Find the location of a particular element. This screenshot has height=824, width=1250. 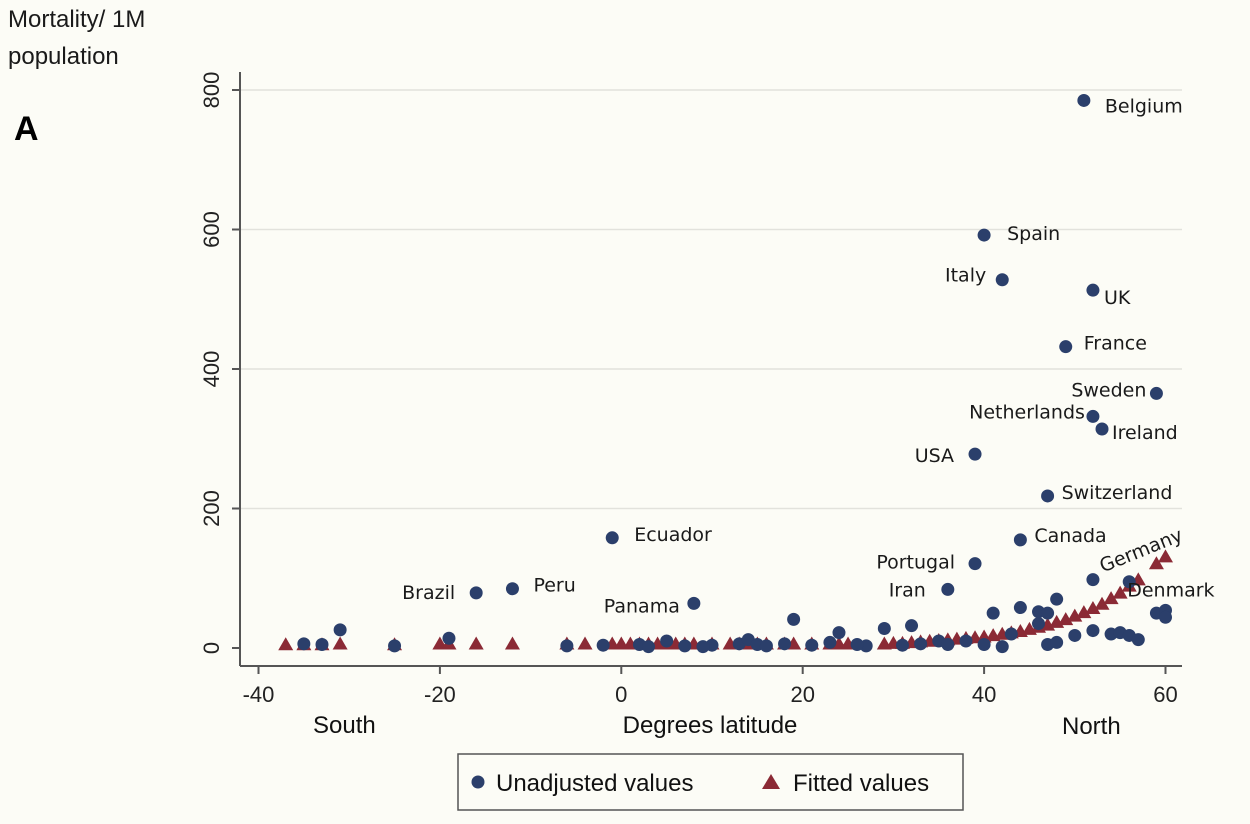

y-tick-label: 0 is located at coordinates (211, 648).